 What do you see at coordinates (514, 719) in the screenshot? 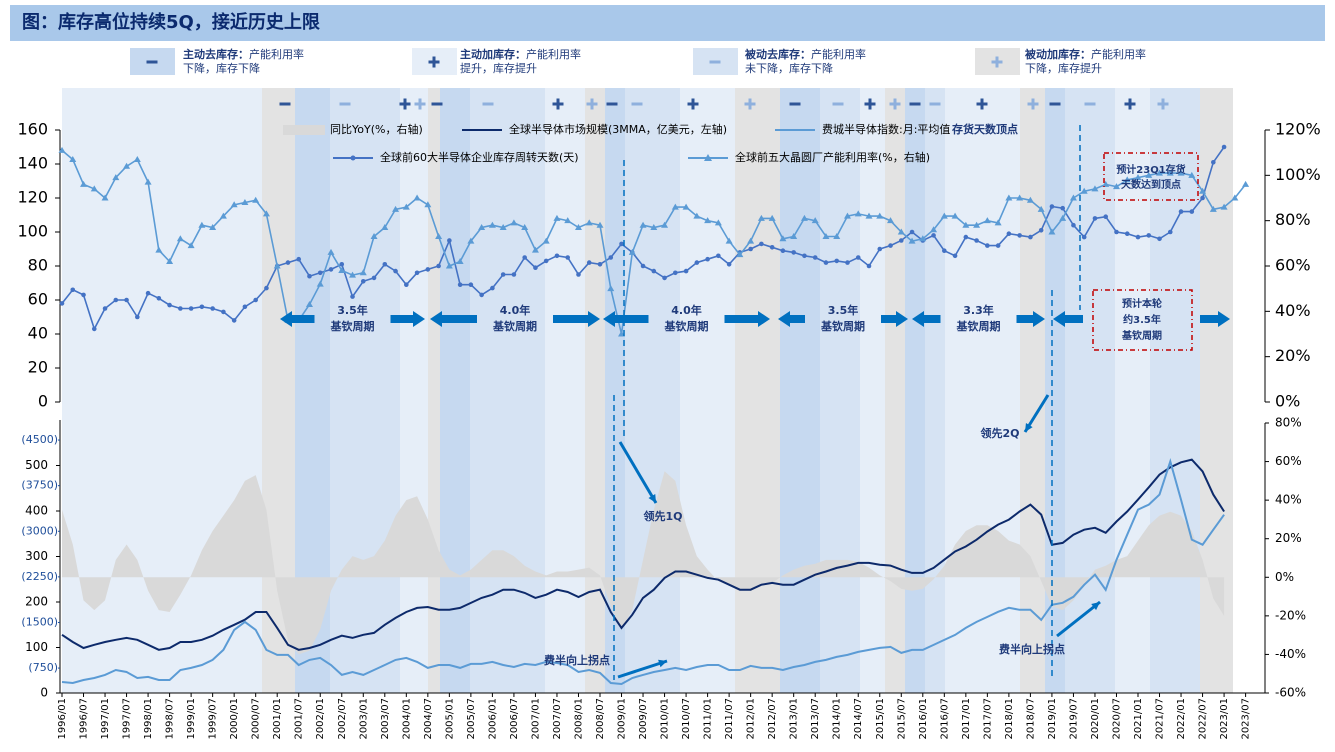
I see `x-tick-label: 2006/07` at bounding box center [514, 719].